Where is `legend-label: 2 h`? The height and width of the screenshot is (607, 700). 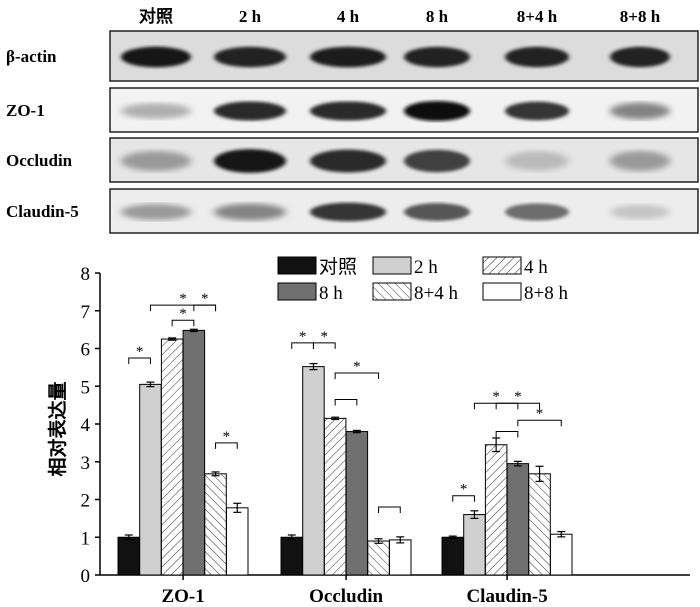
legend-label: 2 h is located at coordinates (426, 267).